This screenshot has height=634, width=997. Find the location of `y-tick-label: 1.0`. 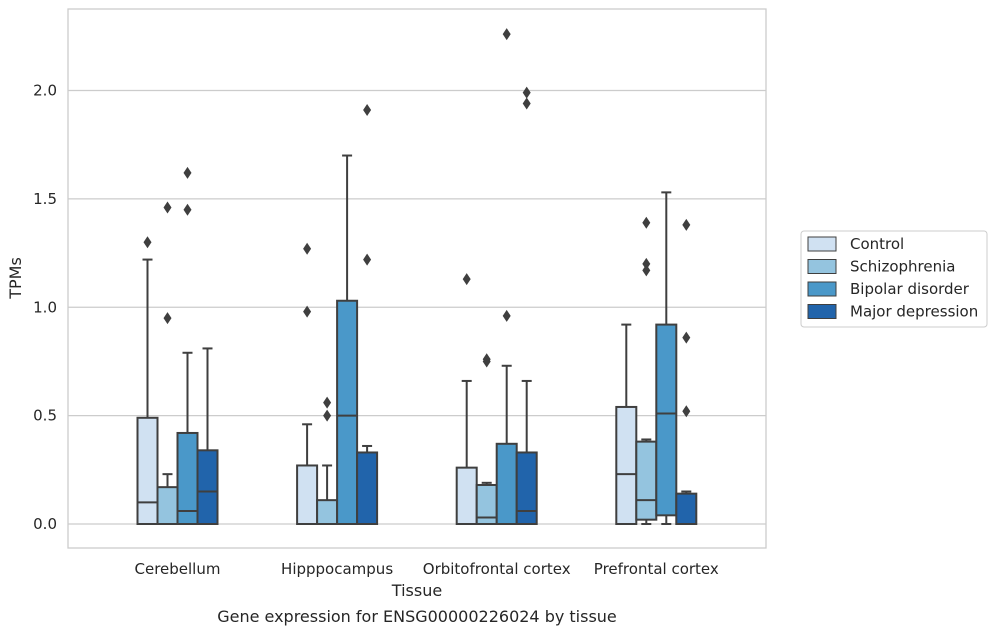

y-tick-label: 1.0 is located at coordinates (45, 307).